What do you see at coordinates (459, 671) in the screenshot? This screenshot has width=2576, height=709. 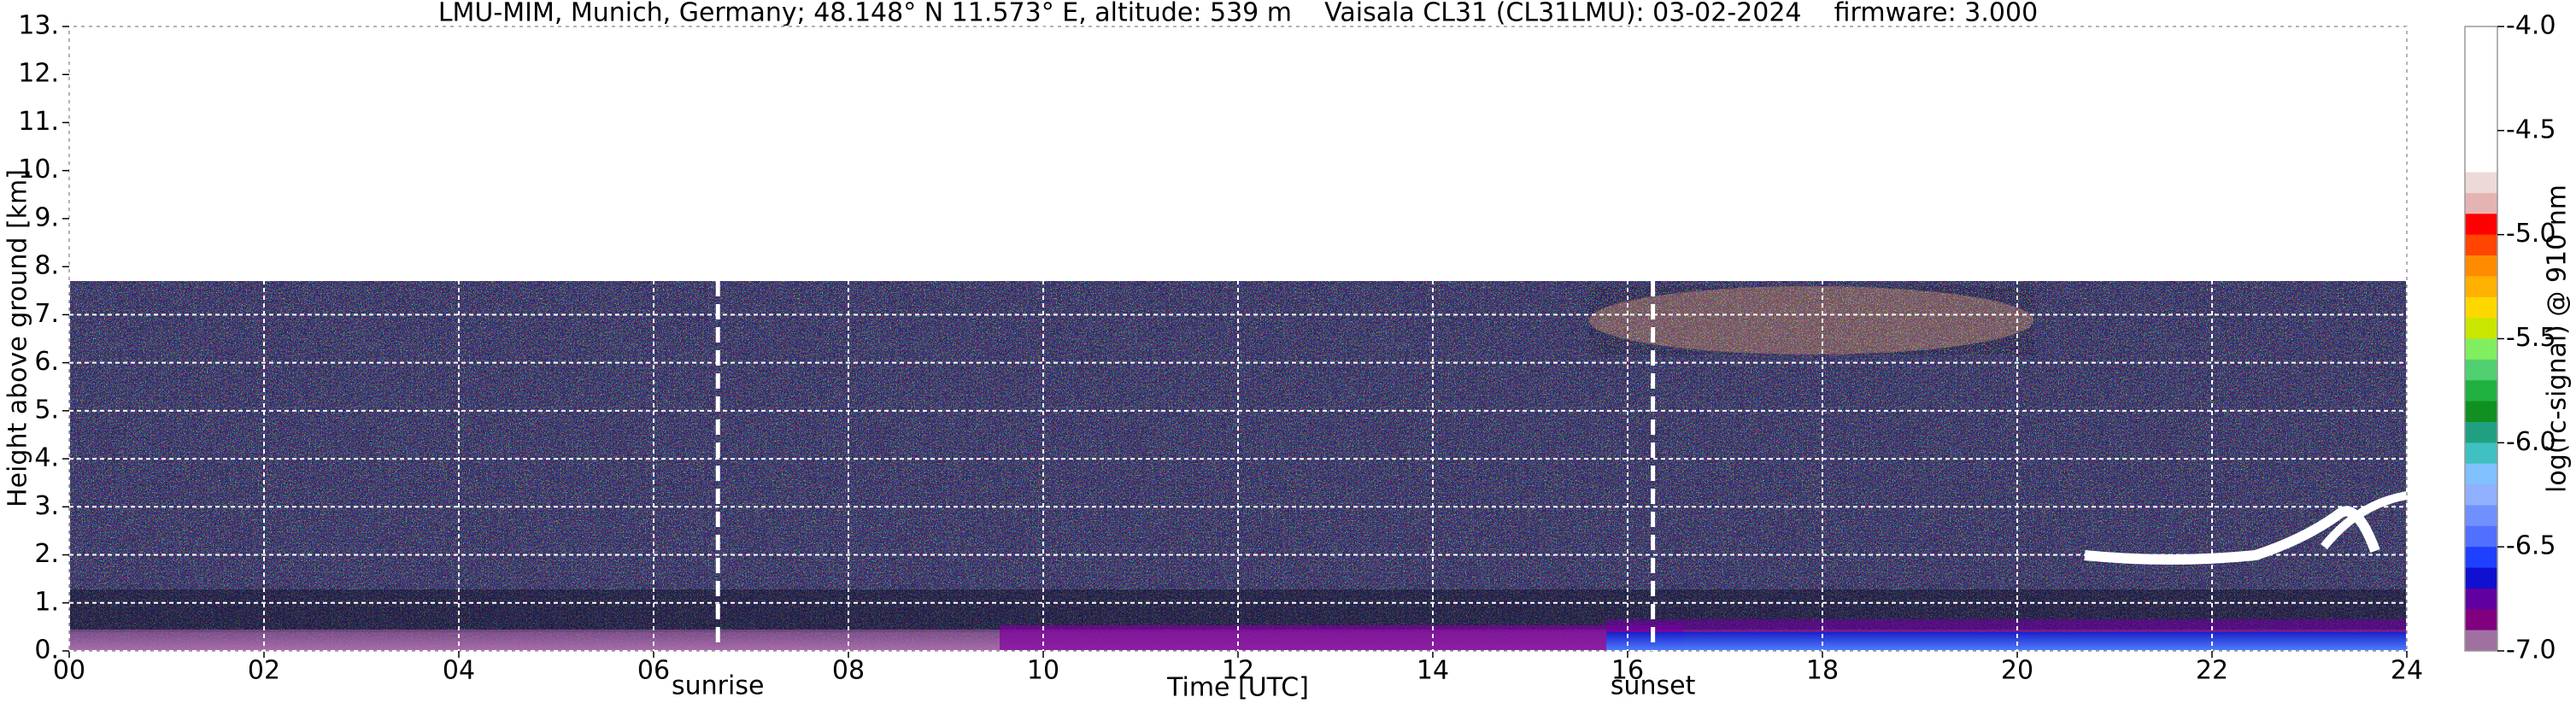 I see `x-tick-label: 04` at bounding box center [459, 671].